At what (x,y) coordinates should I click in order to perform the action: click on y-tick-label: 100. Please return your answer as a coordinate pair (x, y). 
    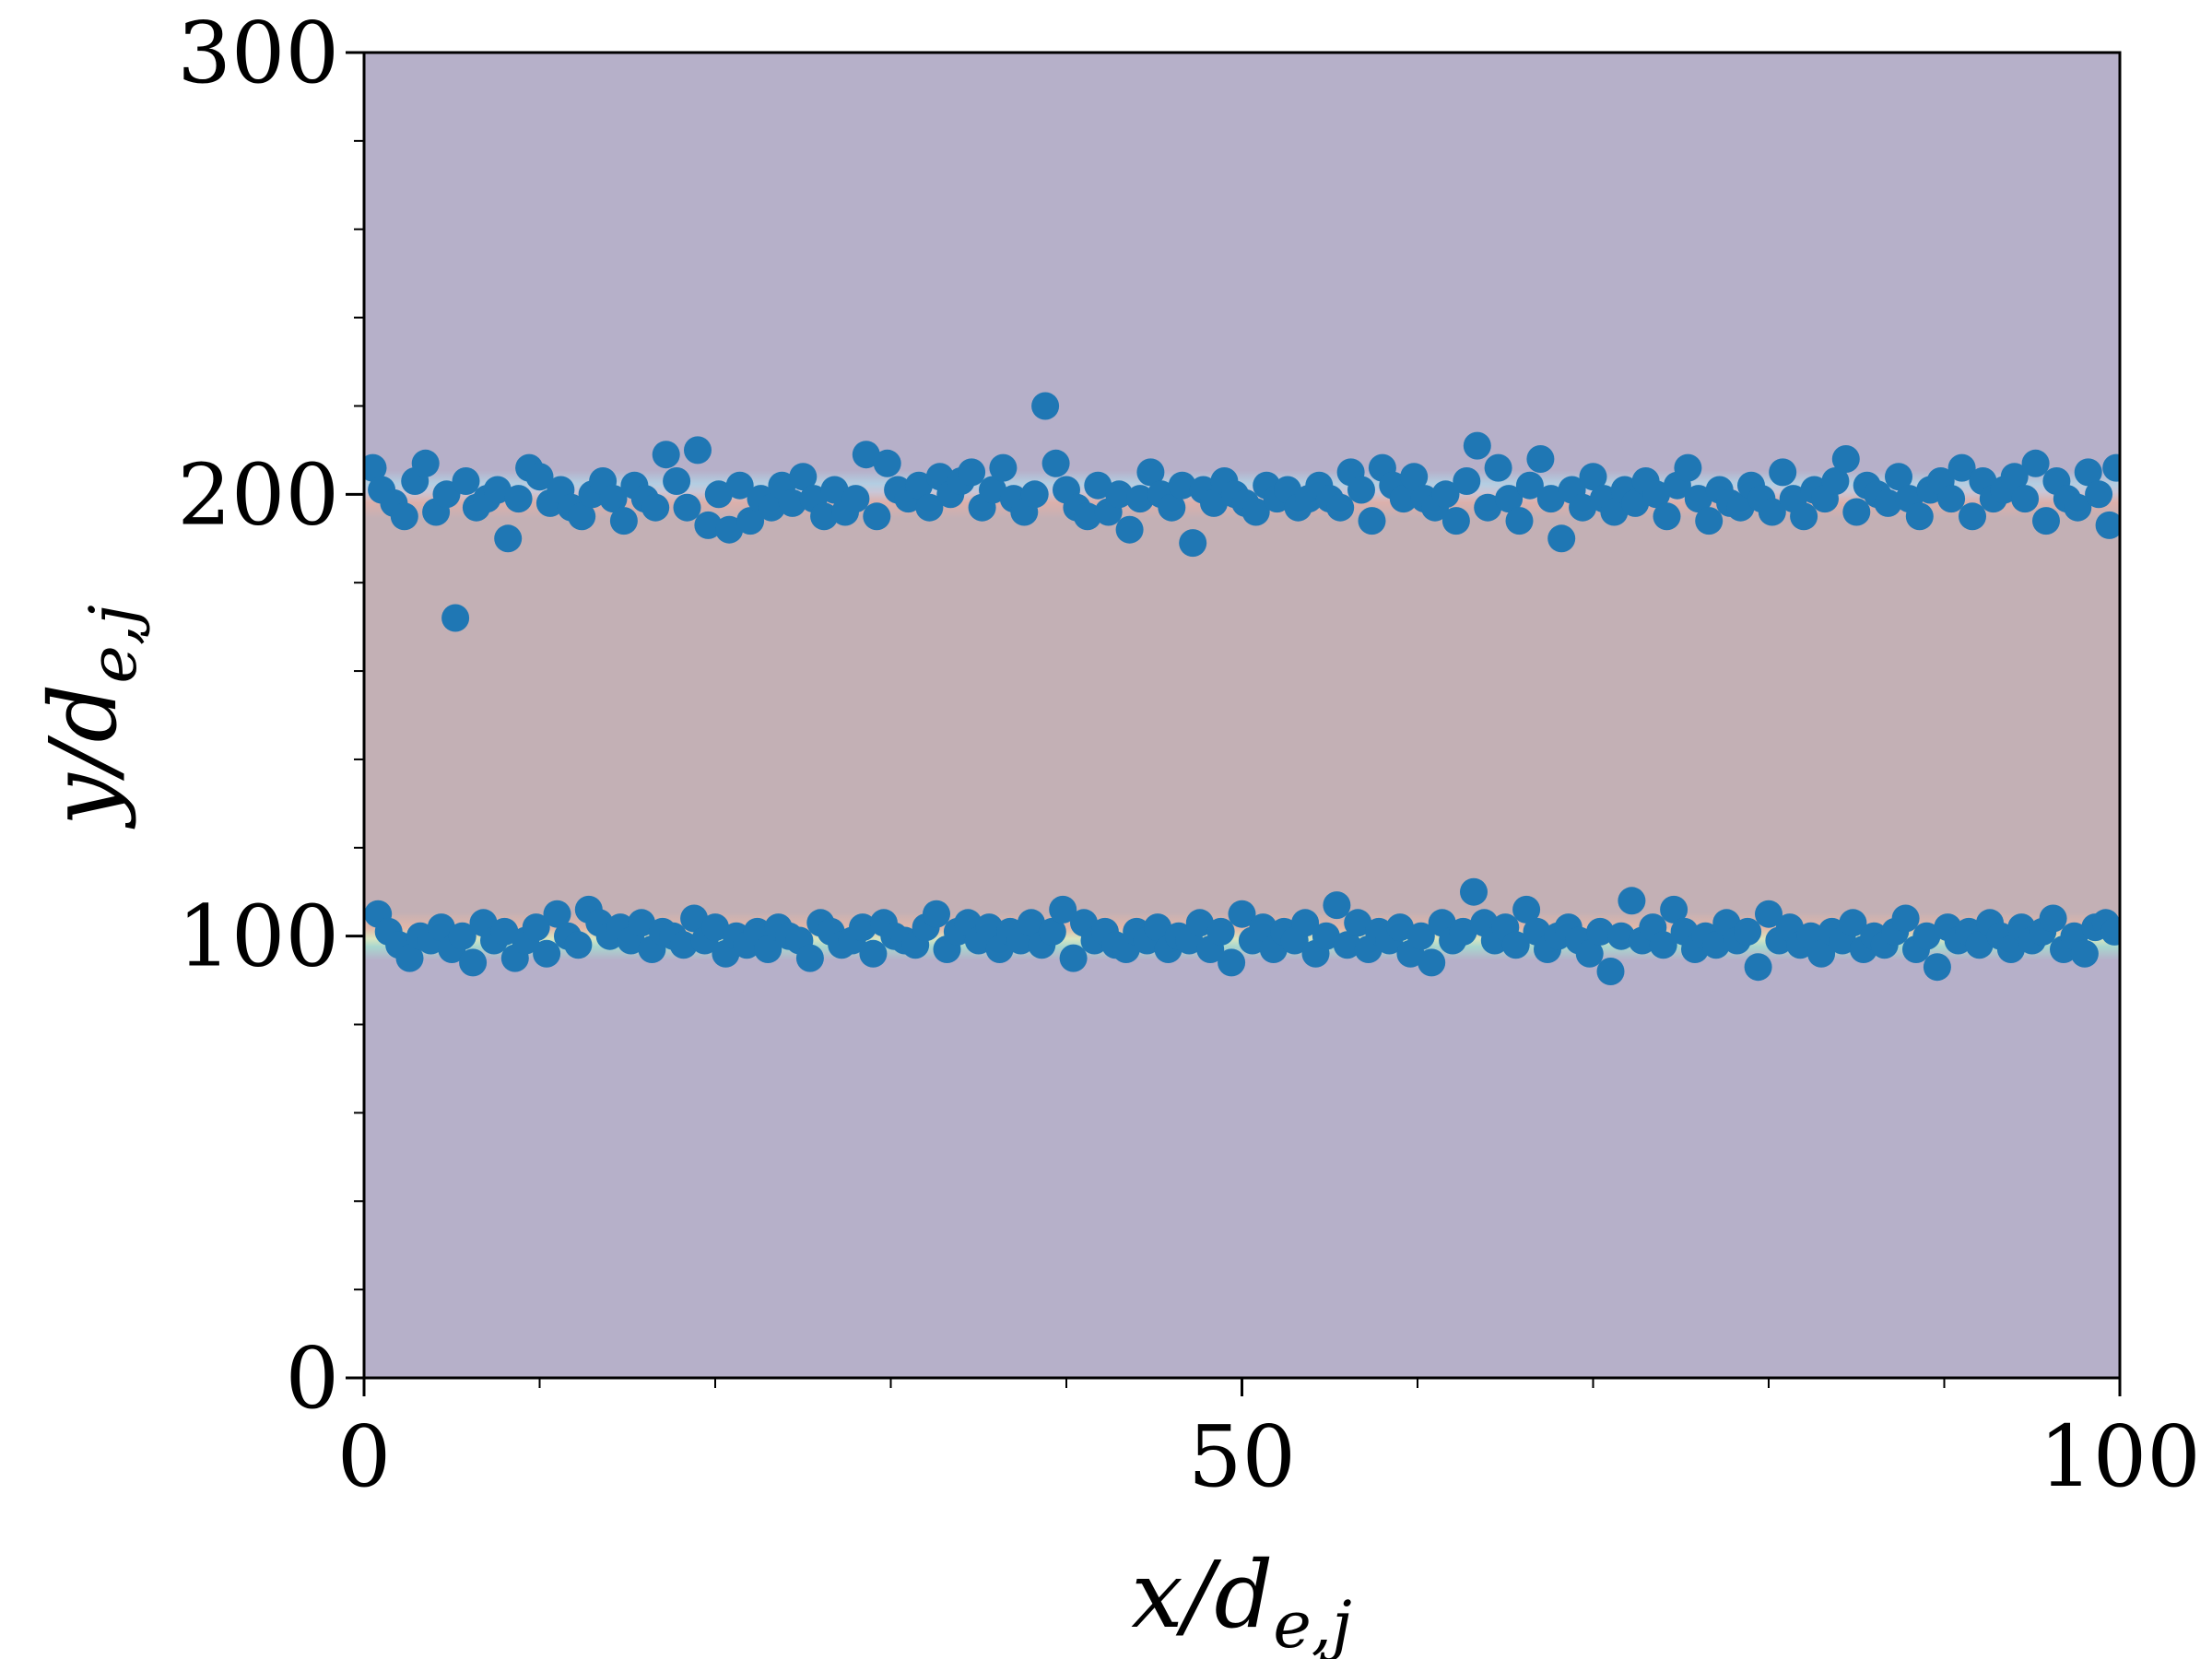
    Looking at the image, I should click on (258, 937).